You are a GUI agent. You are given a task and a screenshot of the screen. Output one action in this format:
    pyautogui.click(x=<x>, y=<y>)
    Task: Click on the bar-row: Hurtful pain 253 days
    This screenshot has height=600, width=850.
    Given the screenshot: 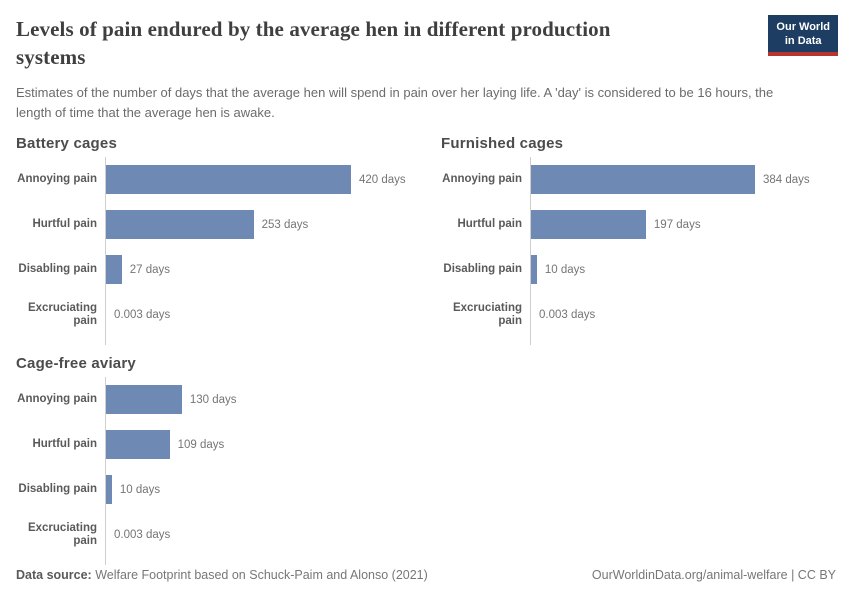 What is the action you would take?
    pyautogui.click(x=214, y=225)
    